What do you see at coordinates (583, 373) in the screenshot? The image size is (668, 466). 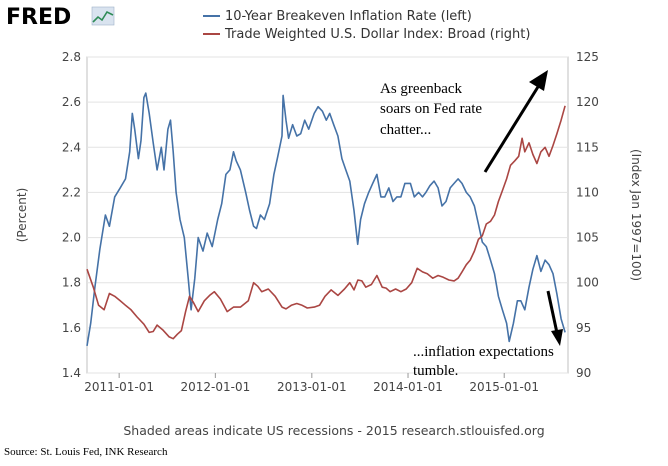 I see `right-tick-label: 90` at bounding box center [583, 373].